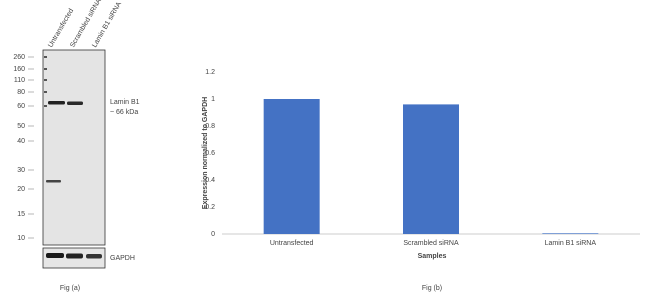 Image resolution: width=650 pixels, height=296 pixels. I want to click on y-axis-label: Expression normalized to GAPDH, so click(205, 153).